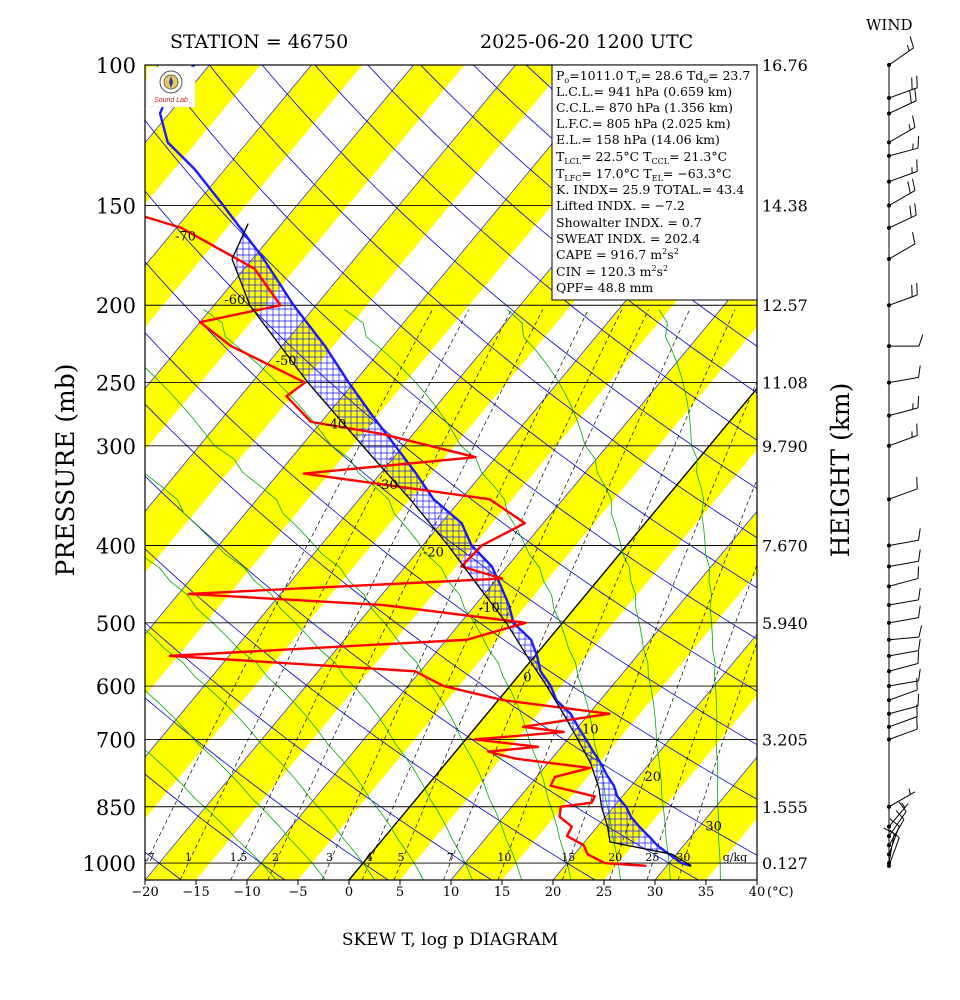  What do you see at coordinates (612, 271) in the screenshot?
I see `index-cin: CIN = 120.3 m2s2` at bounding box center [612, 271].